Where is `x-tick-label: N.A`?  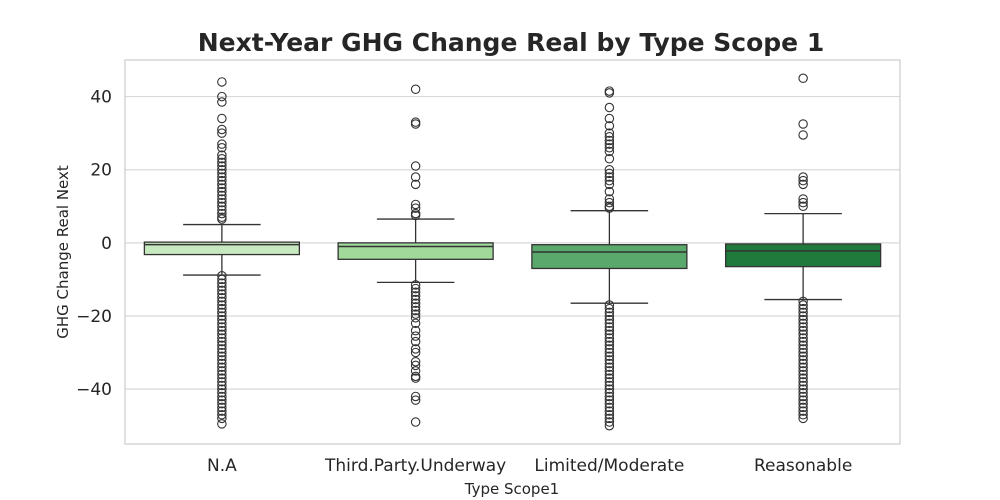
x-tick-label: N.A is located at coordinates (222, 466).